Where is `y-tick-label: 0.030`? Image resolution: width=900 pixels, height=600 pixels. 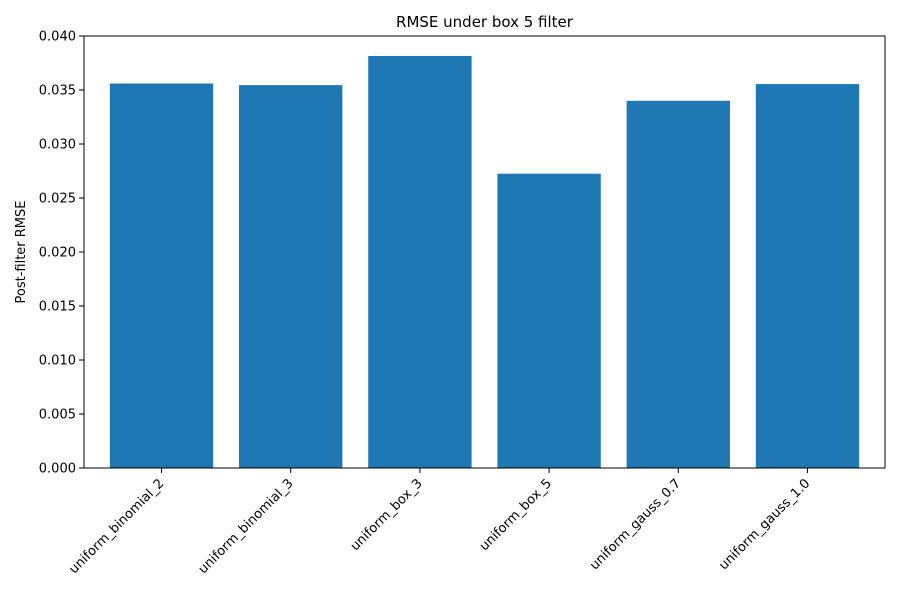 y-tick-label: 0.030 is located at coordinates (57, 145).